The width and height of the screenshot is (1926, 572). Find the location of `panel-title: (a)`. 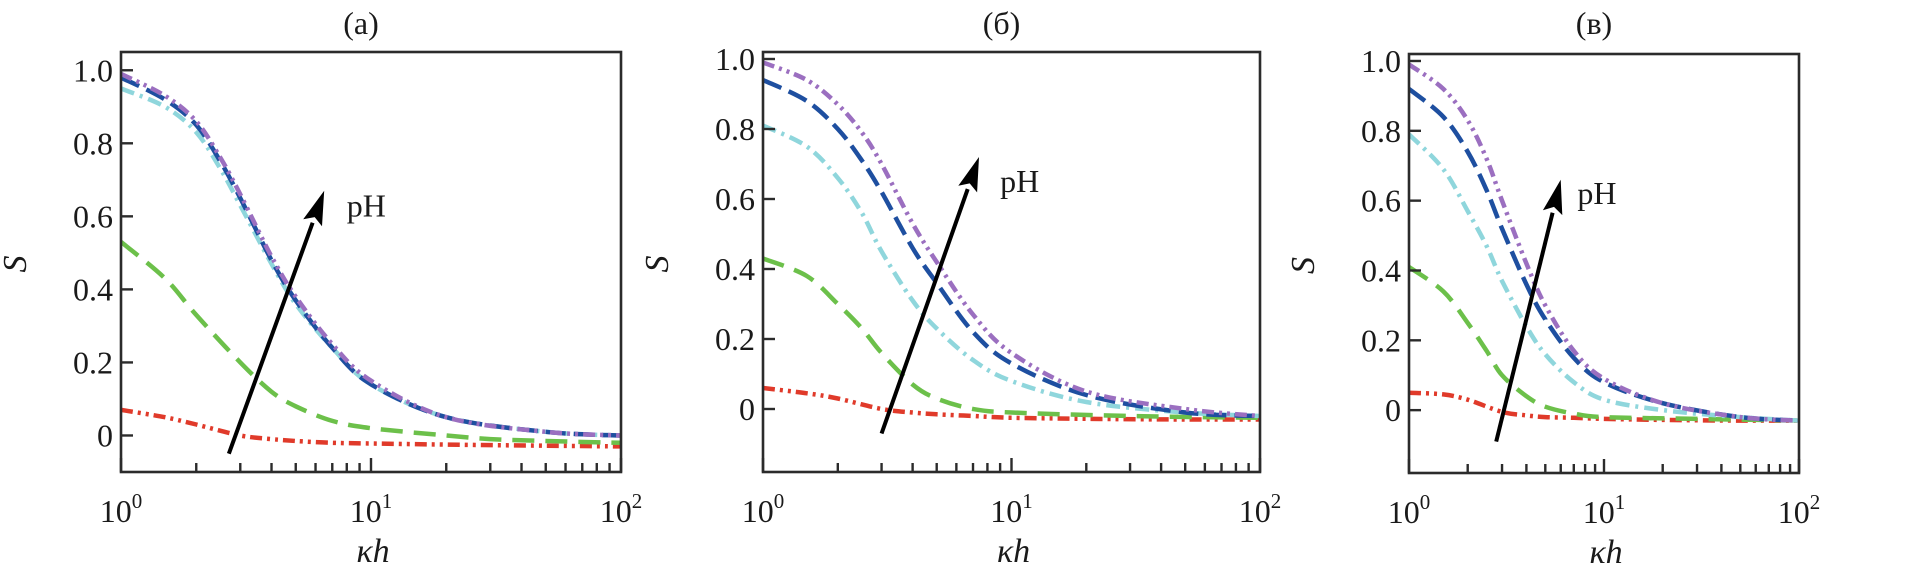

panel-title: (a) is located at coordinates (361, 23).